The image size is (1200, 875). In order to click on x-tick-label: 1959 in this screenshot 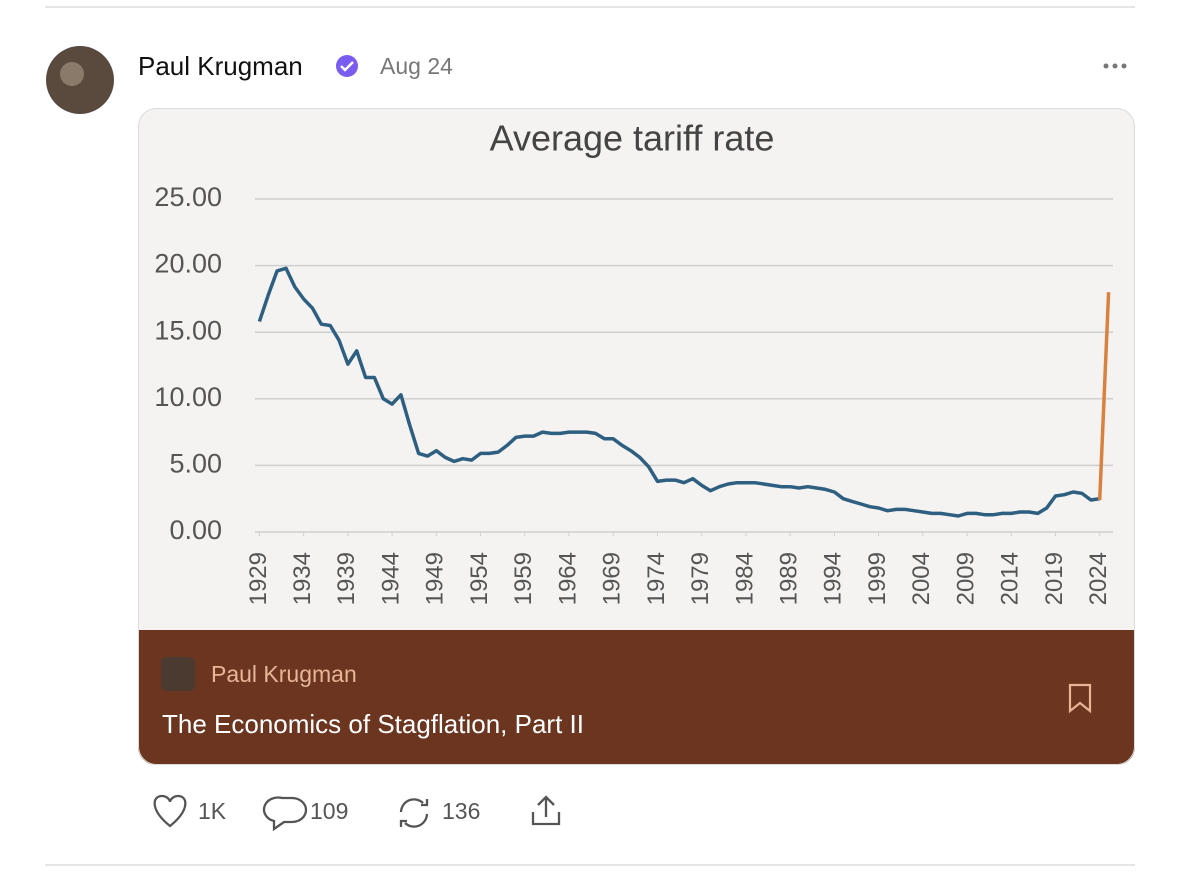, I will do `click(523, 578)`.